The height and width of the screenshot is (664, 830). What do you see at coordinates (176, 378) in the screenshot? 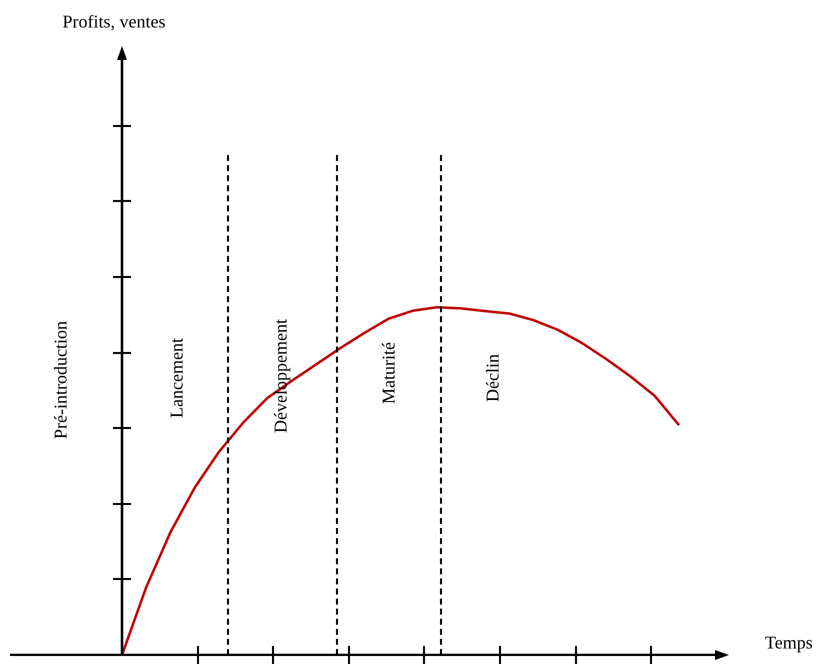
I see `annotation: Lancement` at bounding box center [176, 378].